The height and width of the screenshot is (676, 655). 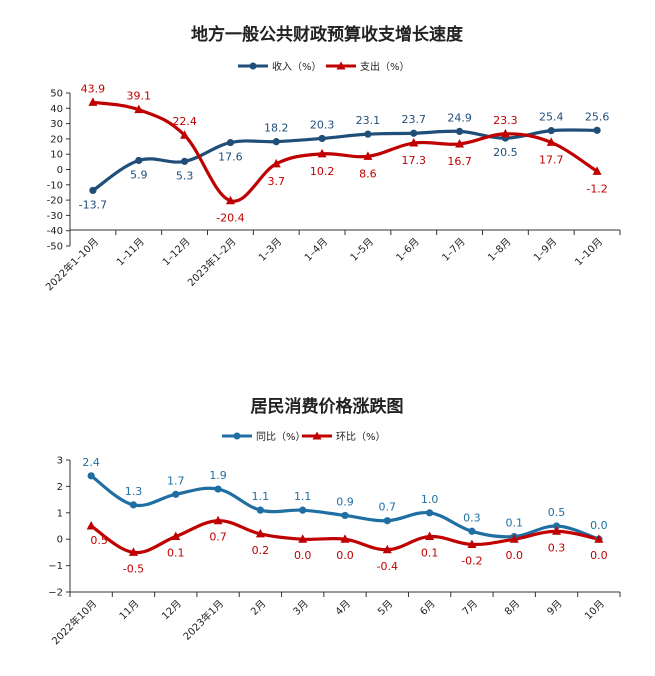 I want to click on chart1-legend-expense-marker, so click(x=341, y=65).